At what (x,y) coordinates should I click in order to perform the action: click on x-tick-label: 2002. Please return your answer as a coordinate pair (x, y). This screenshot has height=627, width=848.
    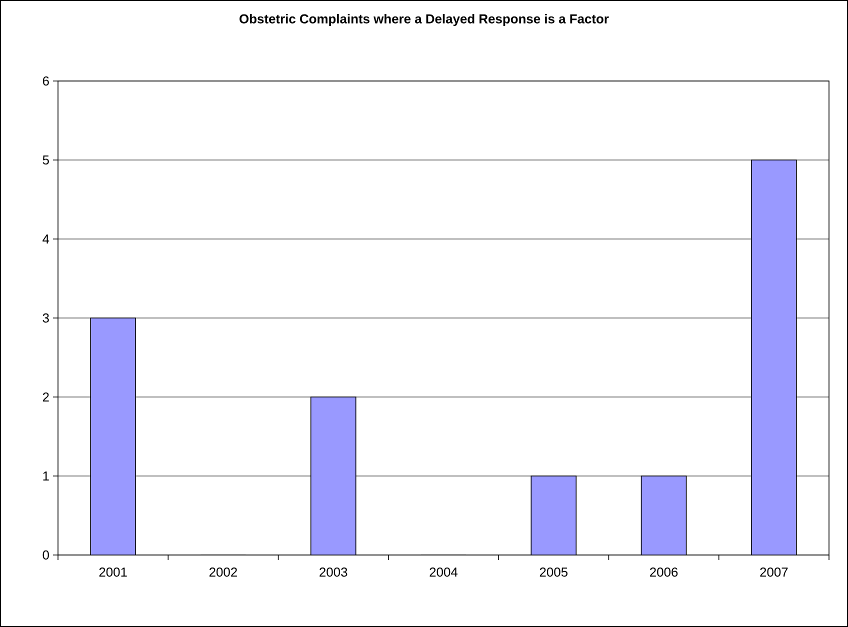
    Looking at the image, I should click on (223, 572).